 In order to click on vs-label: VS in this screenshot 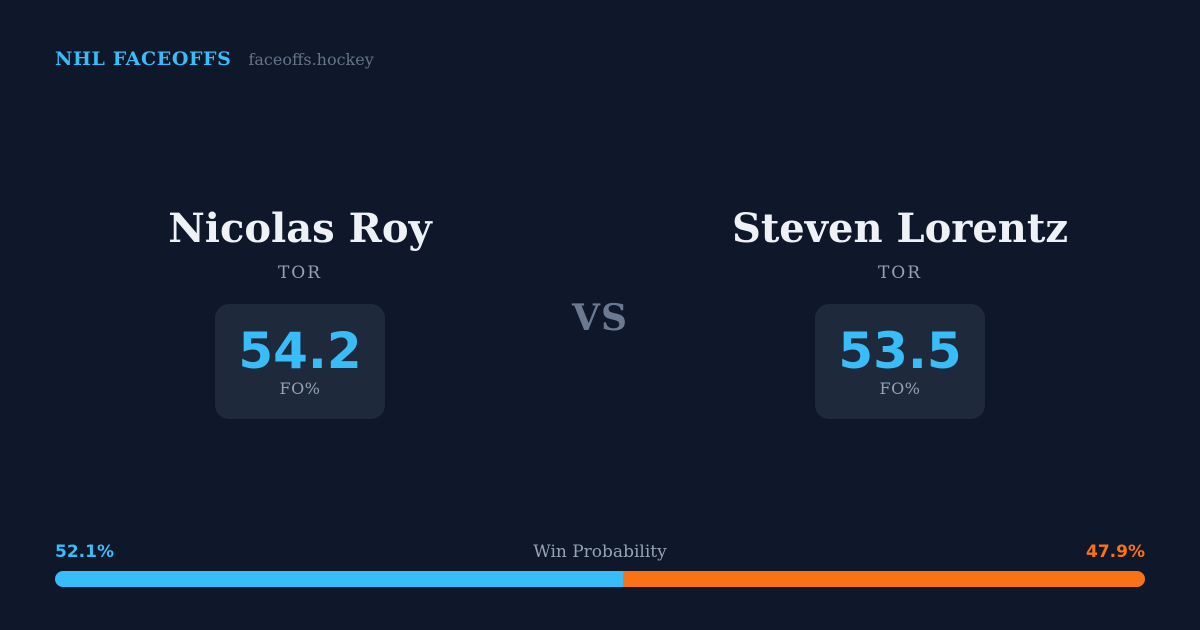, I will do `click(600, 318)`.